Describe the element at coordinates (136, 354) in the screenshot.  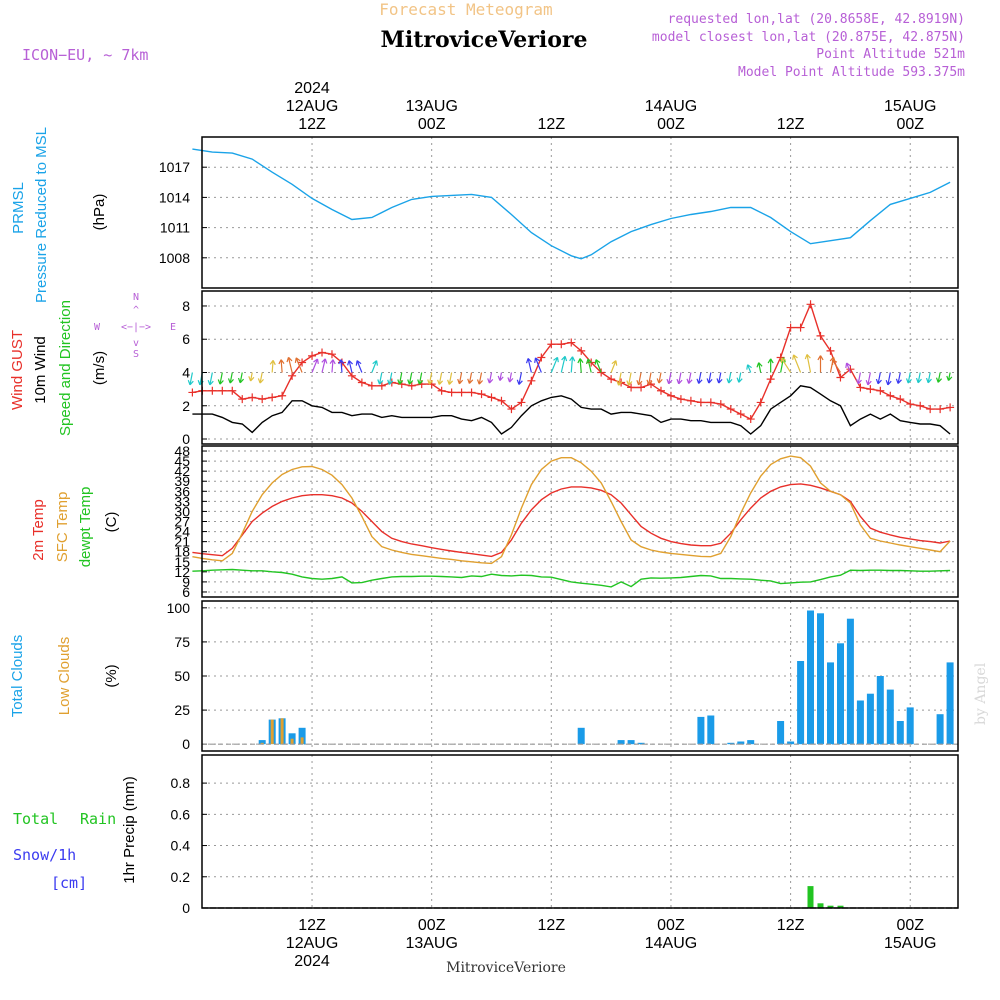
I see `compass-s: S` at that location.